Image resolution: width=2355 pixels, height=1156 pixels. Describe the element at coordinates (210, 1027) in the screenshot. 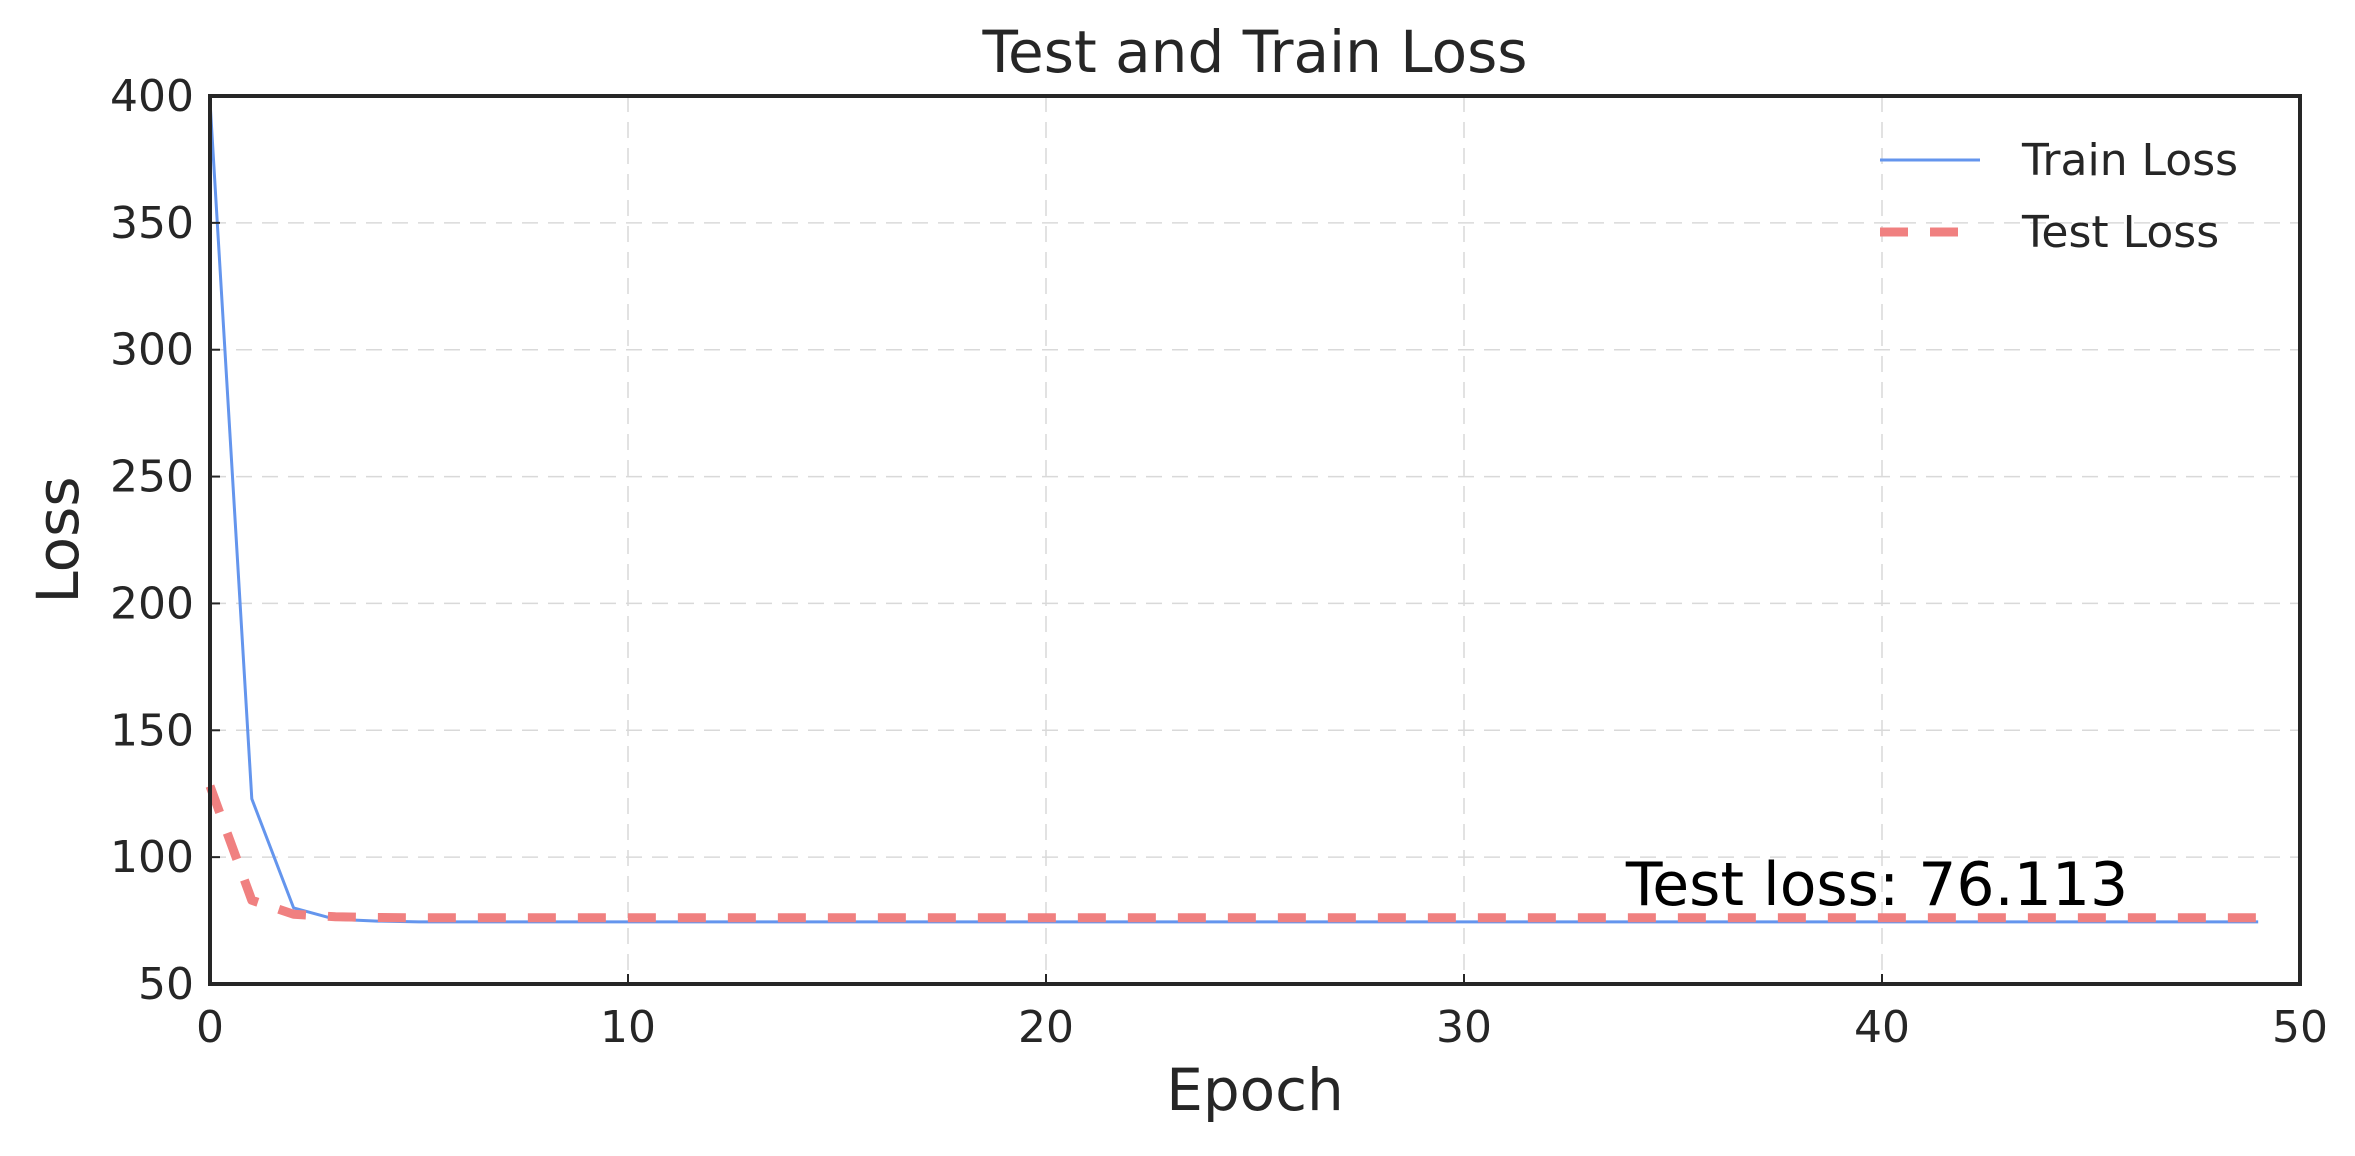

I see `x-tick-label: 0` at that location.